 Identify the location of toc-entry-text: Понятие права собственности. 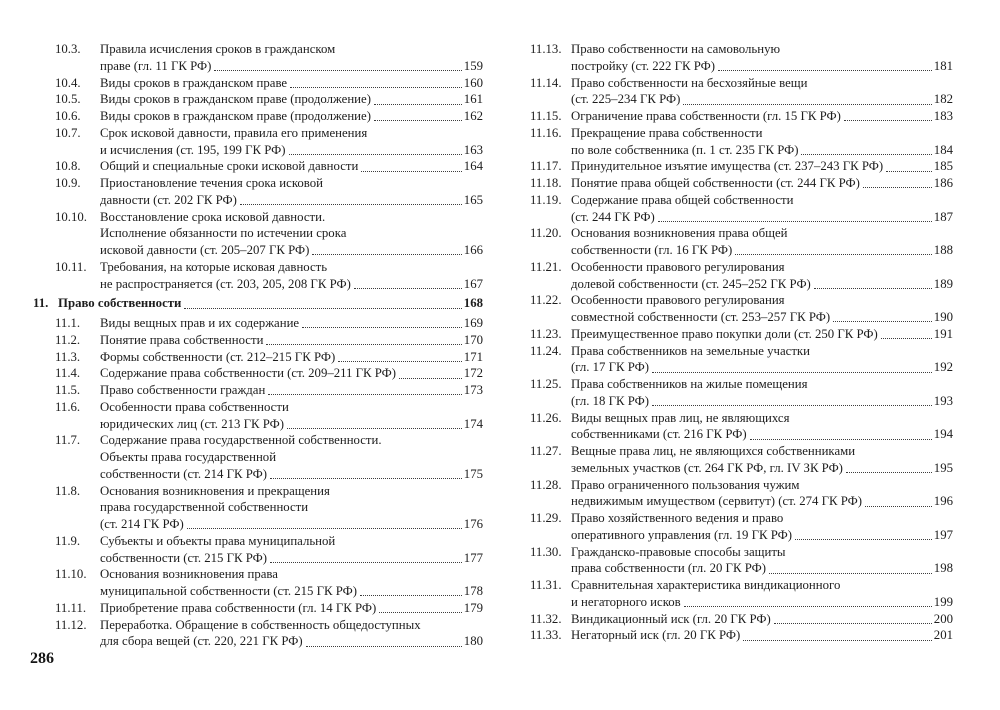
(182, 339).